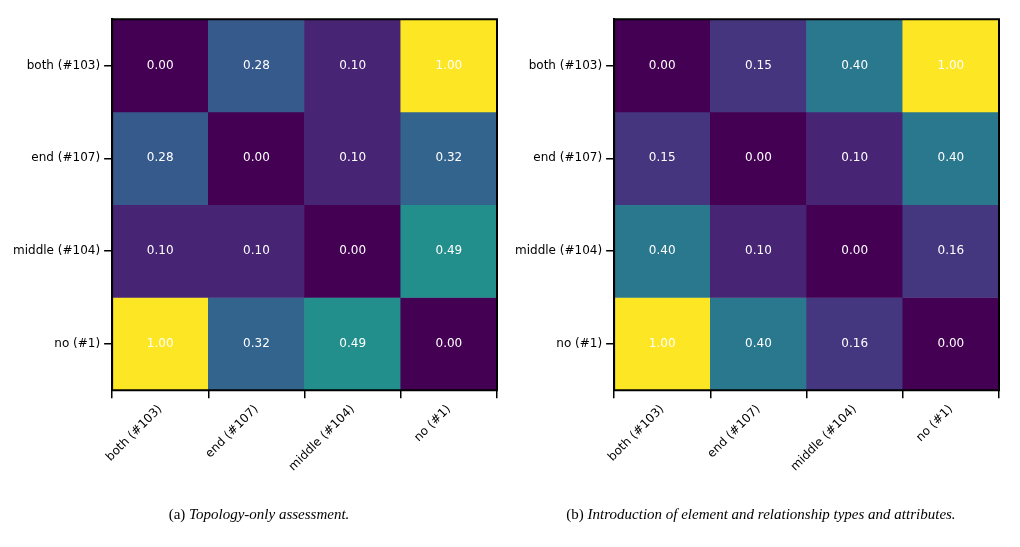 The width and height of the screenshot is (1020, 547). What do you see at coordinates (761, 514) in the screenshot?
I see `text: (b) Introduction of element and relationship types and attributes.` at bounding box center [761, 514].